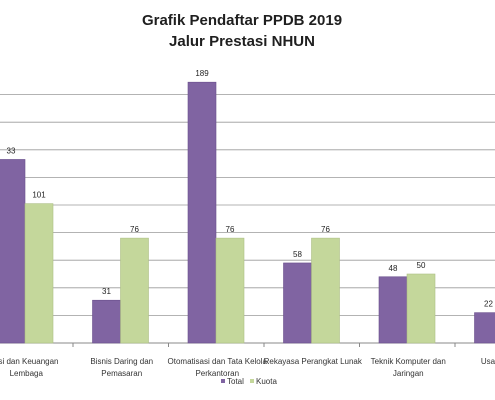 The image size is (495, 400). I want to click on legend-swatch-kuota, so click(252, 381).